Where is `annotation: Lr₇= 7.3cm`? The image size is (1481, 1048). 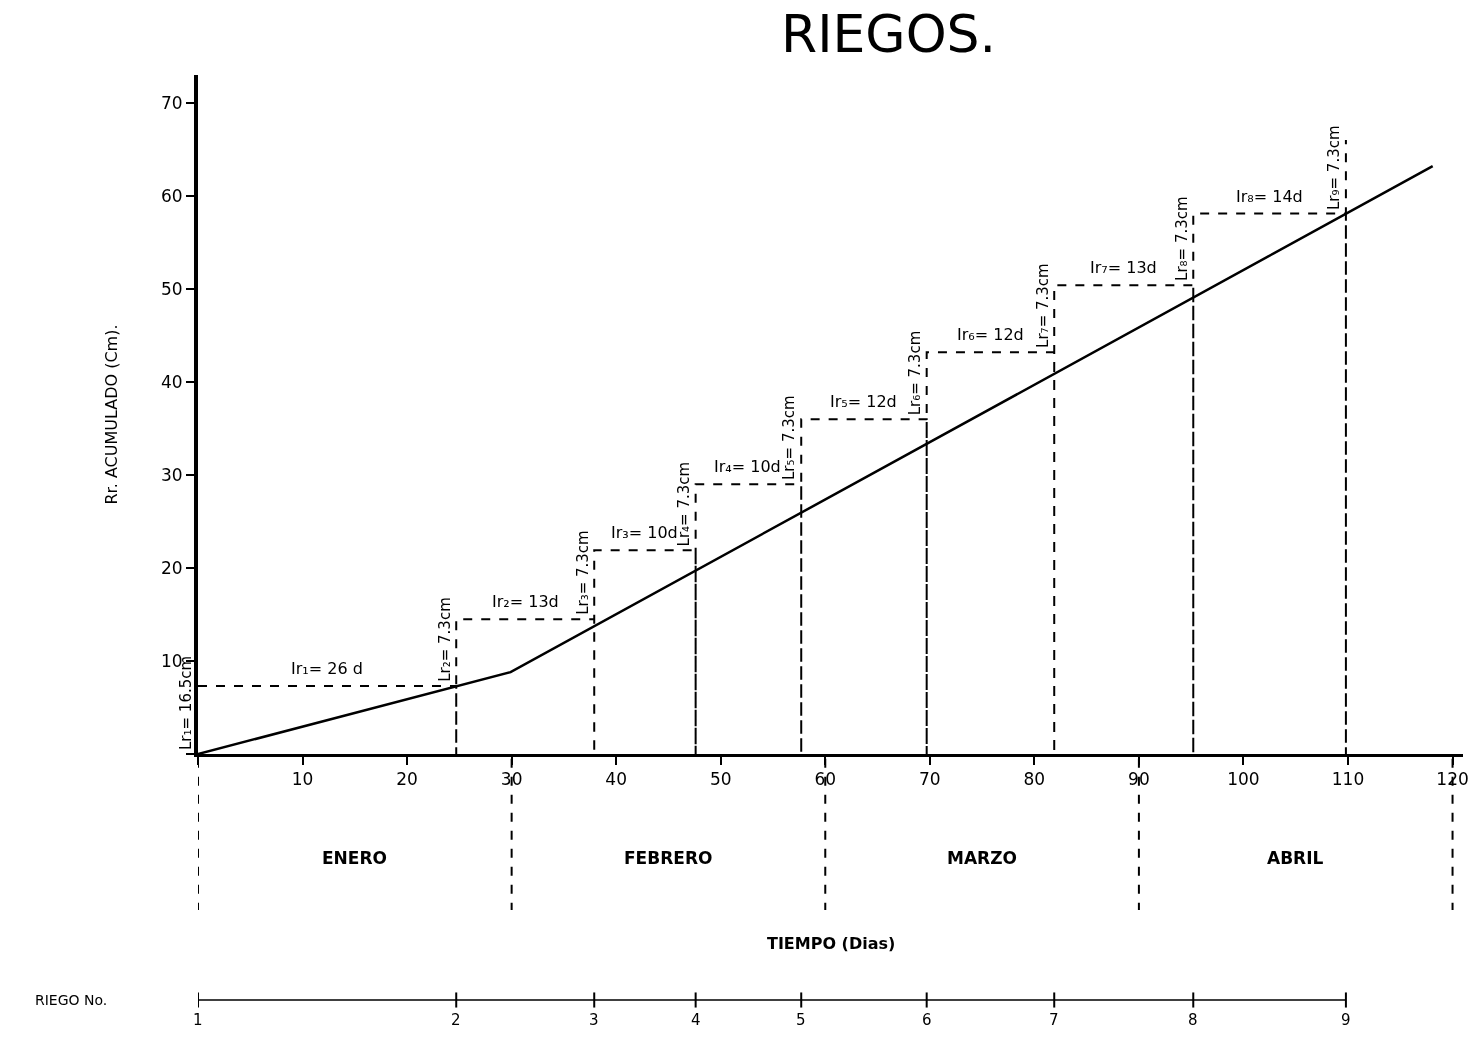
annotation: Lr₇= 7.3cm is located at coordinates (1042, 305).